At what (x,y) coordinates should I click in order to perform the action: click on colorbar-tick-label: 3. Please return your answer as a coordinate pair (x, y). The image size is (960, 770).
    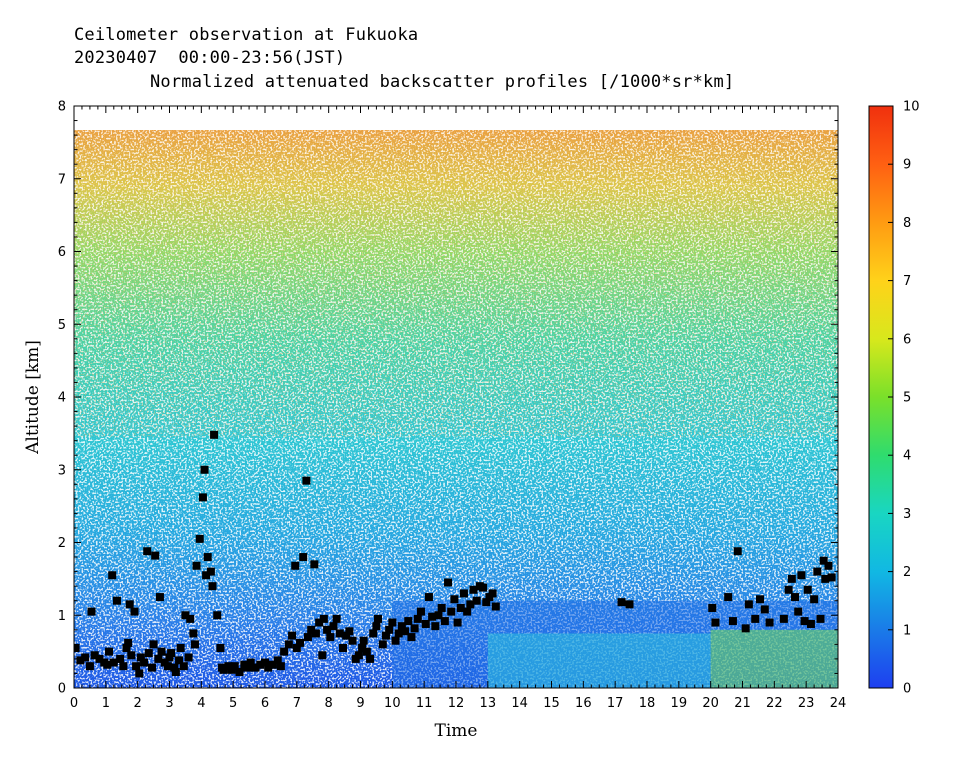
    Looking at the image, I should click on (907, 514).